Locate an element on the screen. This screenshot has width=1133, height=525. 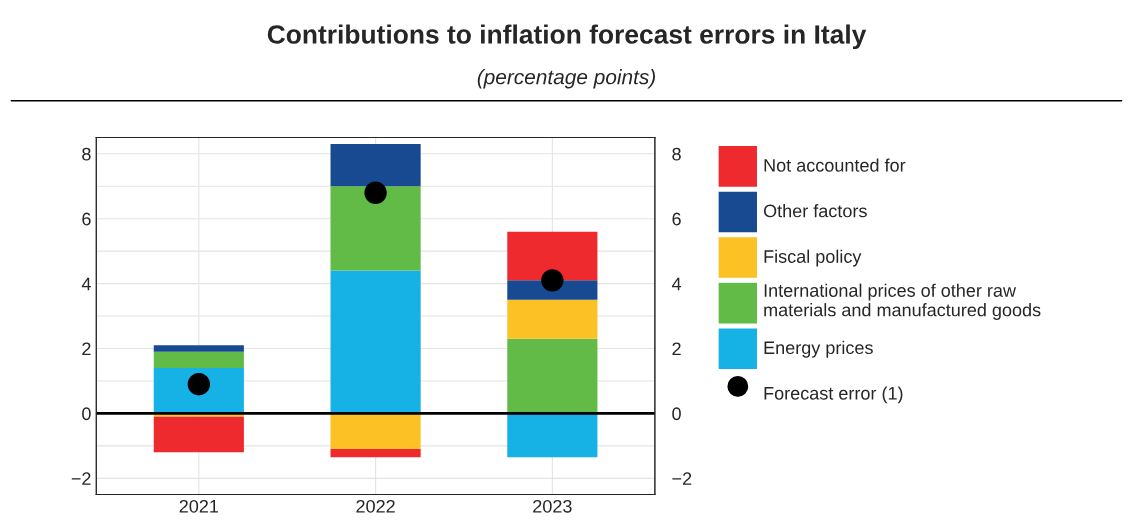
legend-label: Not accounted for is located at coordinates (835, 165).